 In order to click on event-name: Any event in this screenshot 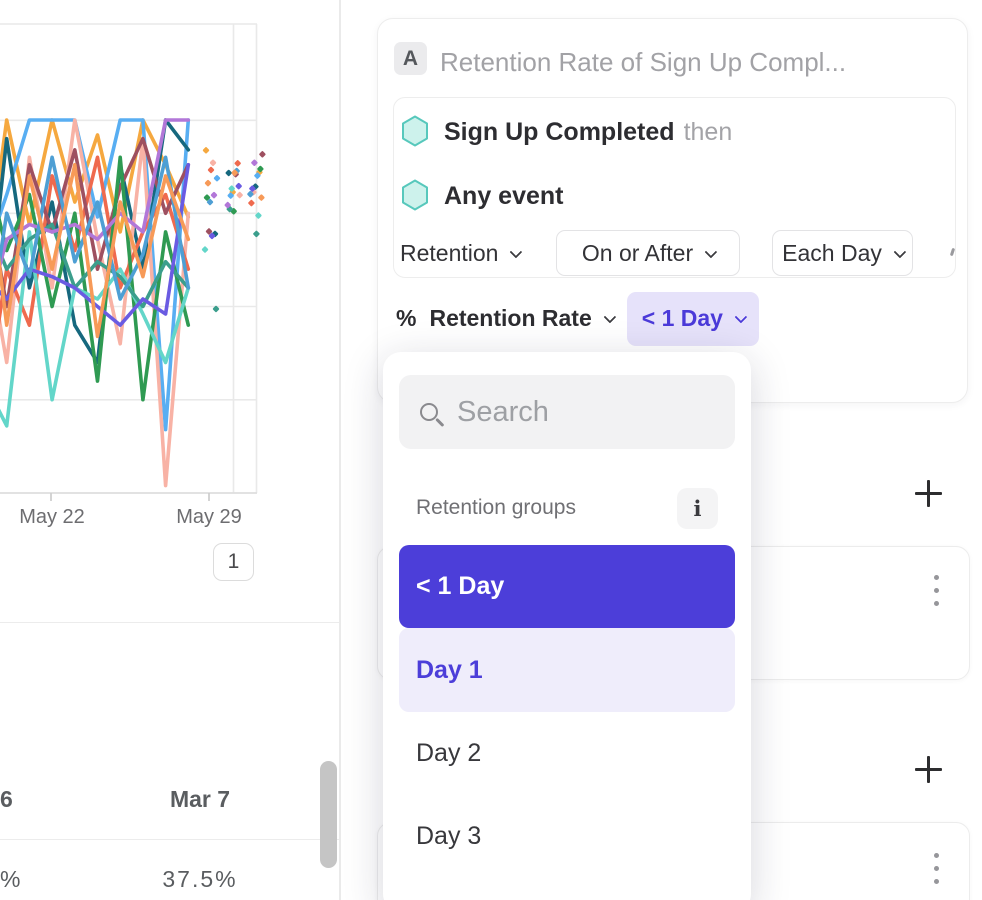, I will do `click(504, 196)`.